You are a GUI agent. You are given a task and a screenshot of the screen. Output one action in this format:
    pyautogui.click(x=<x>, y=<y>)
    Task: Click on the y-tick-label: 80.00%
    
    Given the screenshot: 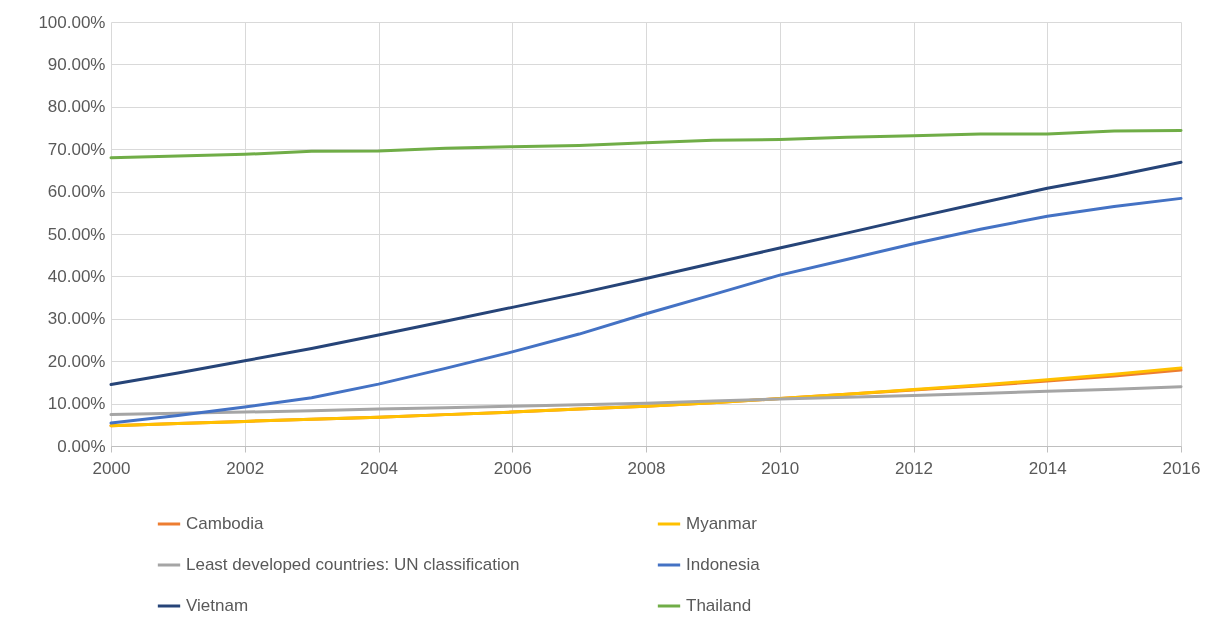 What is the action you would take?
    pyautogui.click(x=76, y=107)
    